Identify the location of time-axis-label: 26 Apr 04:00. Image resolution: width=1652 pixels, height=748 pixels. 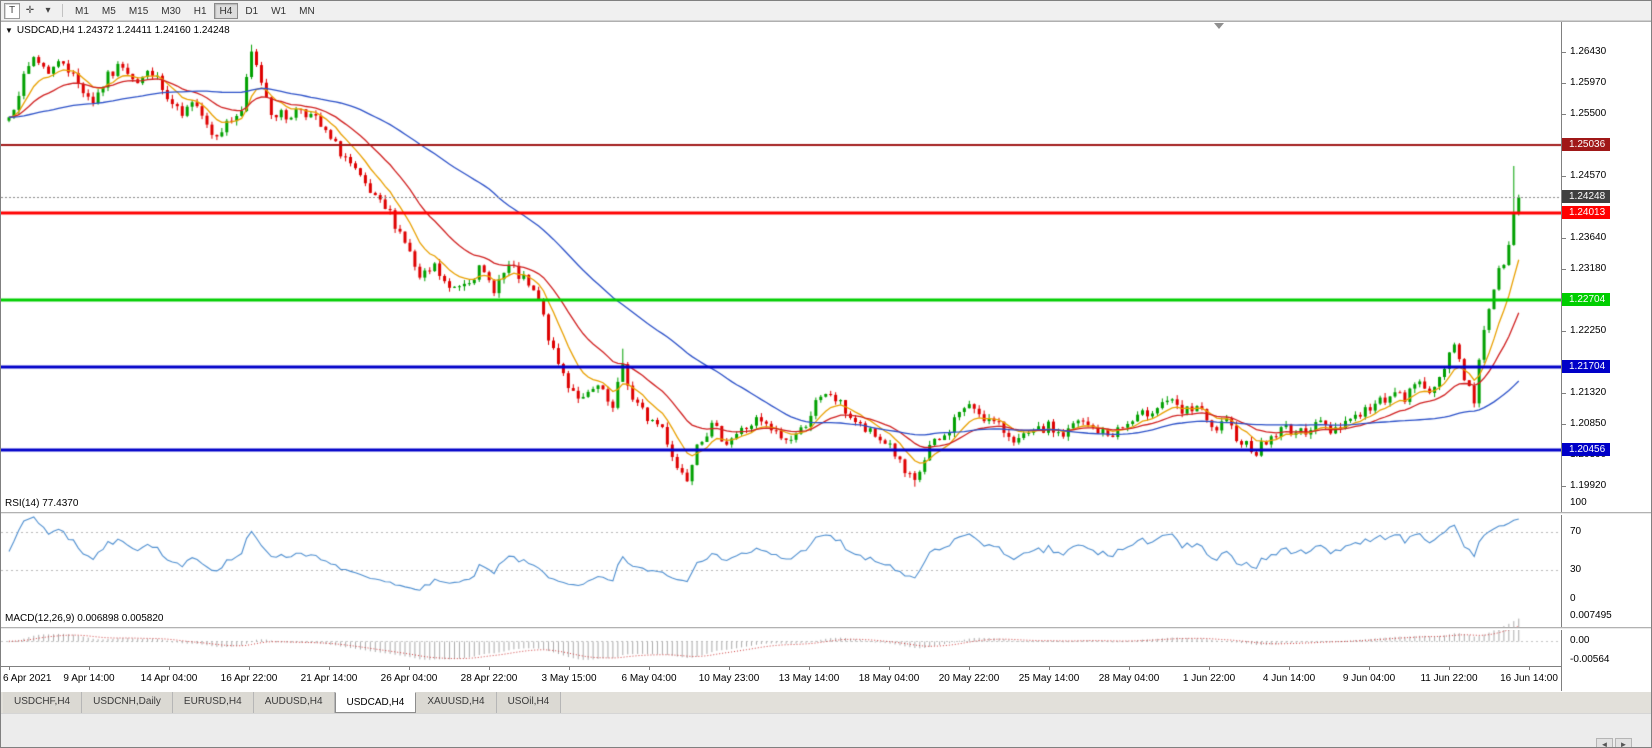
(409, 678).